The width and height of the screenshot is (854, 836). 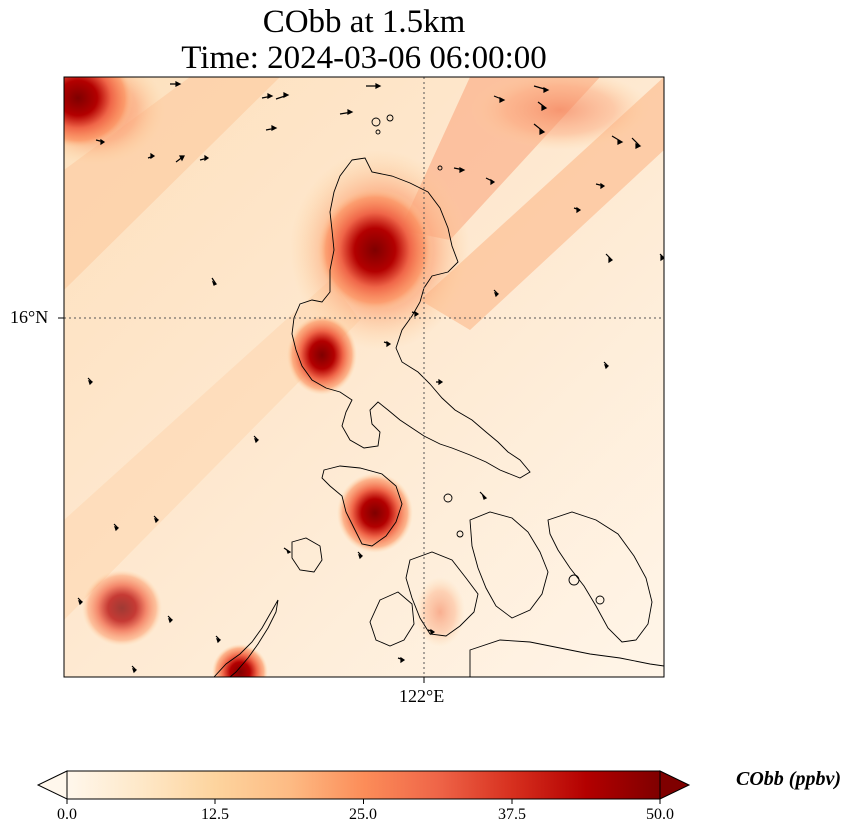 I want to click on coastline-samar, so click(x=600, y=577).